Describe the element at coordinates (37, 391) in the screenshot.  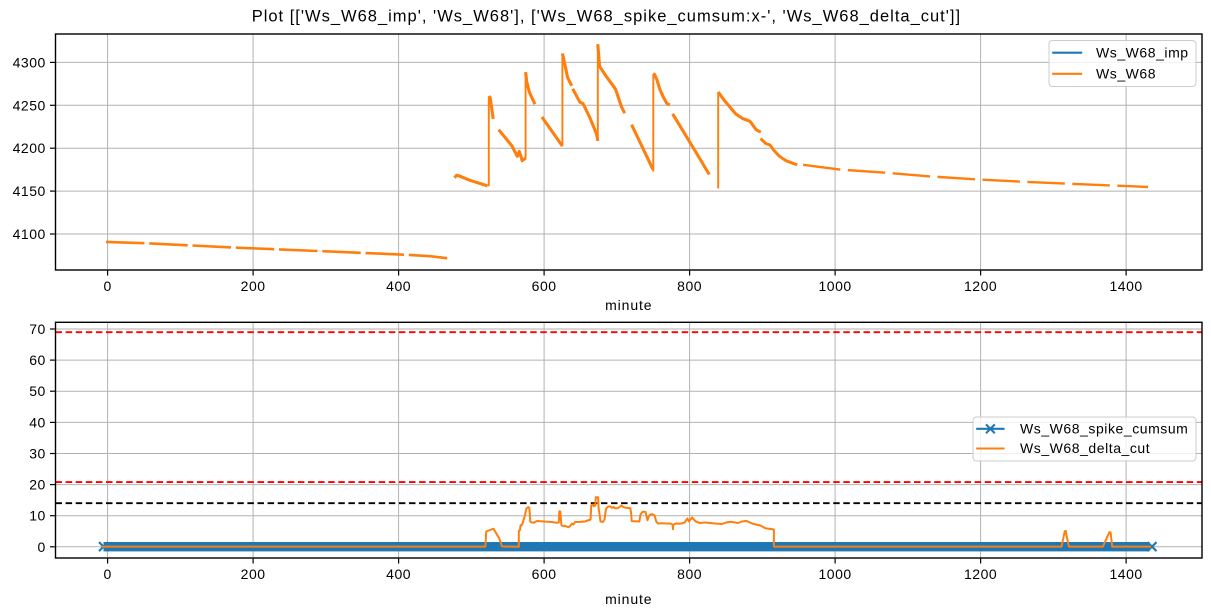
I see `svg-text: 50` at that location.